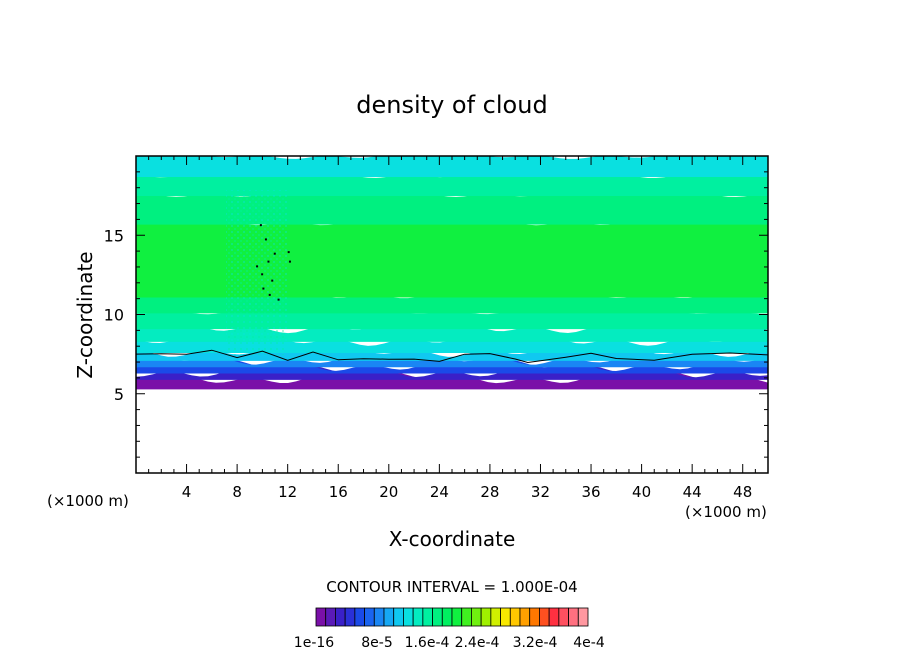  I want to click on cloud-cell-specks, so click(273, 262).